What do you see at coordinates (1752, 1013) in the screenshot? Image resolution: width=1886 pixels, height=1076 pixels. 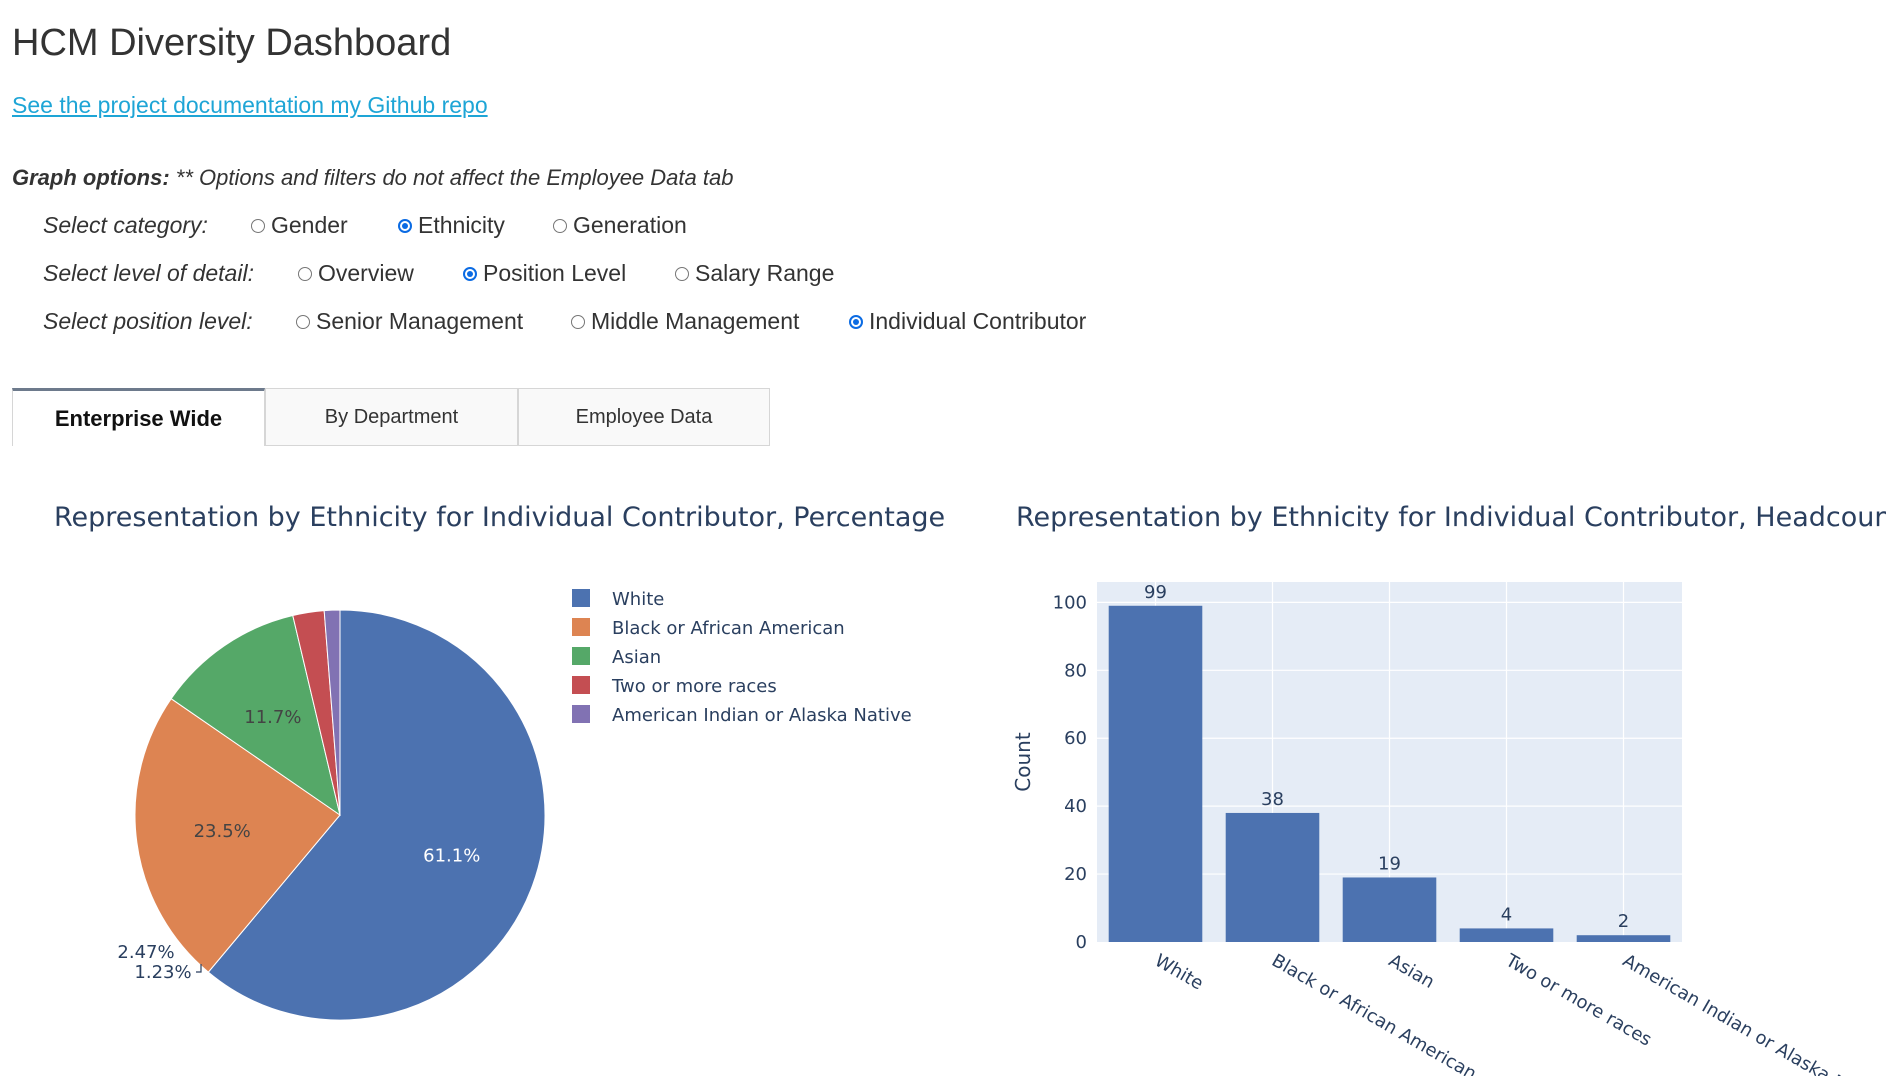 I see `x-tick-label: American Indian or Alaska Native` at bounding box center [1752, 1013].